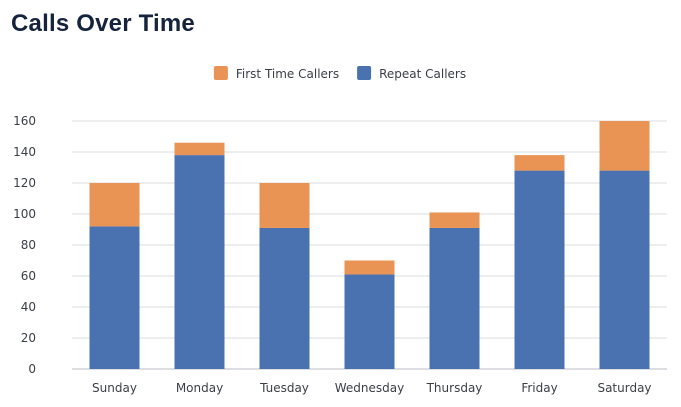  Describe the element at coordinates (539, 388) in the screenshot. I see `x-tick-label: Friday` at that location.